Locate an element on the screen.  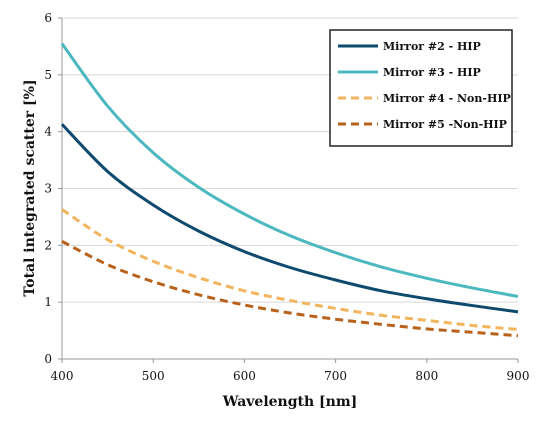
legend-label-2: Mirror #3 - HIP is located at coordinates (432, 72).